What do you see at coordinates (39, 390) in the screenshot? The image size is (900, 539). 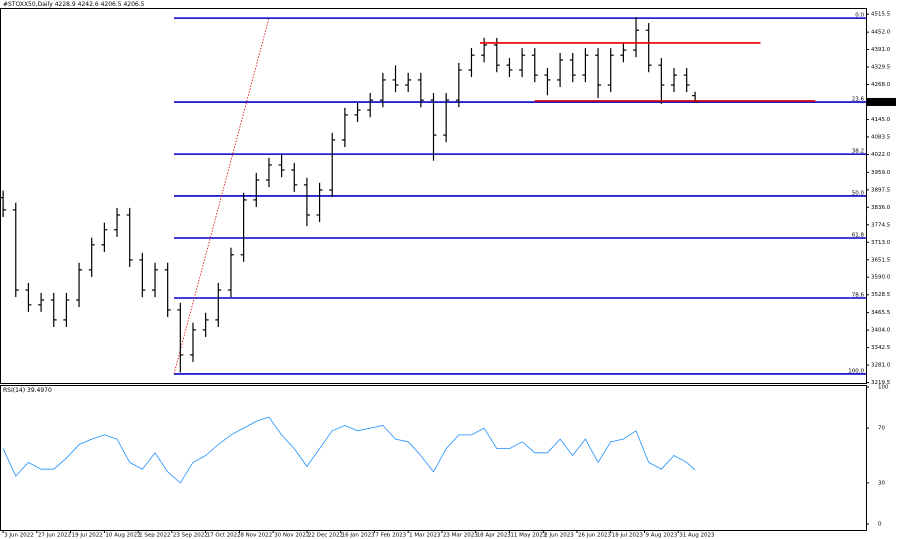 I see `rsi-current: 39.4970` at bounding box center [39, 390].